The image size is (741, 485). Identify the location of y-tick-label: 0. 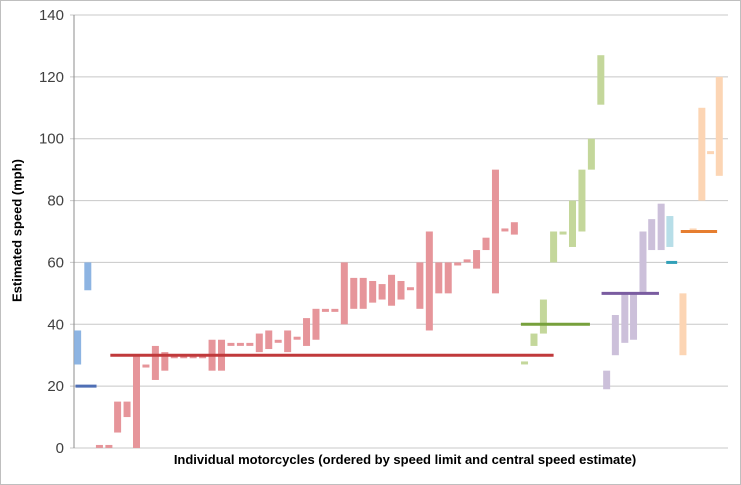
(60, 448).